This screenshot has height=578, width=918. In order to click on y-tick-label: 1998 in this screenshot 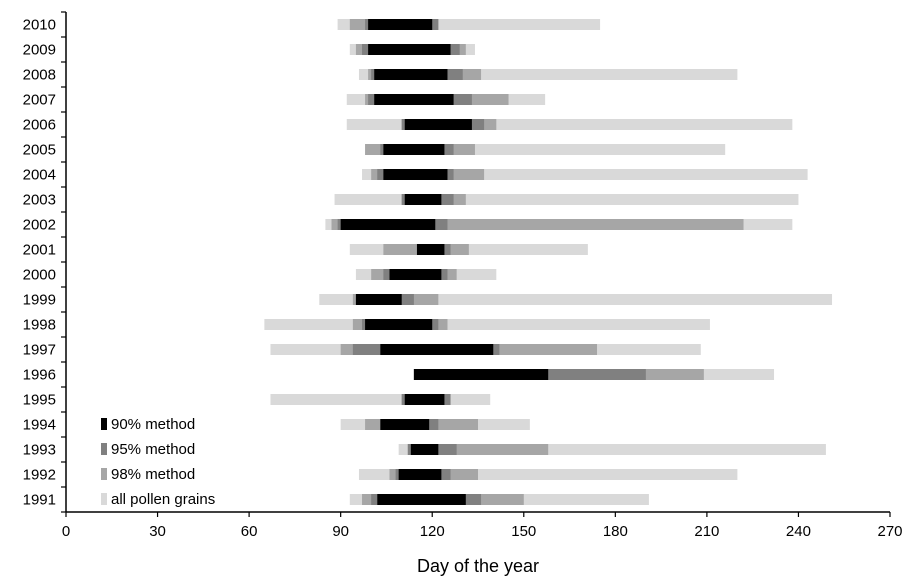, I will do `click(39, 325)`.